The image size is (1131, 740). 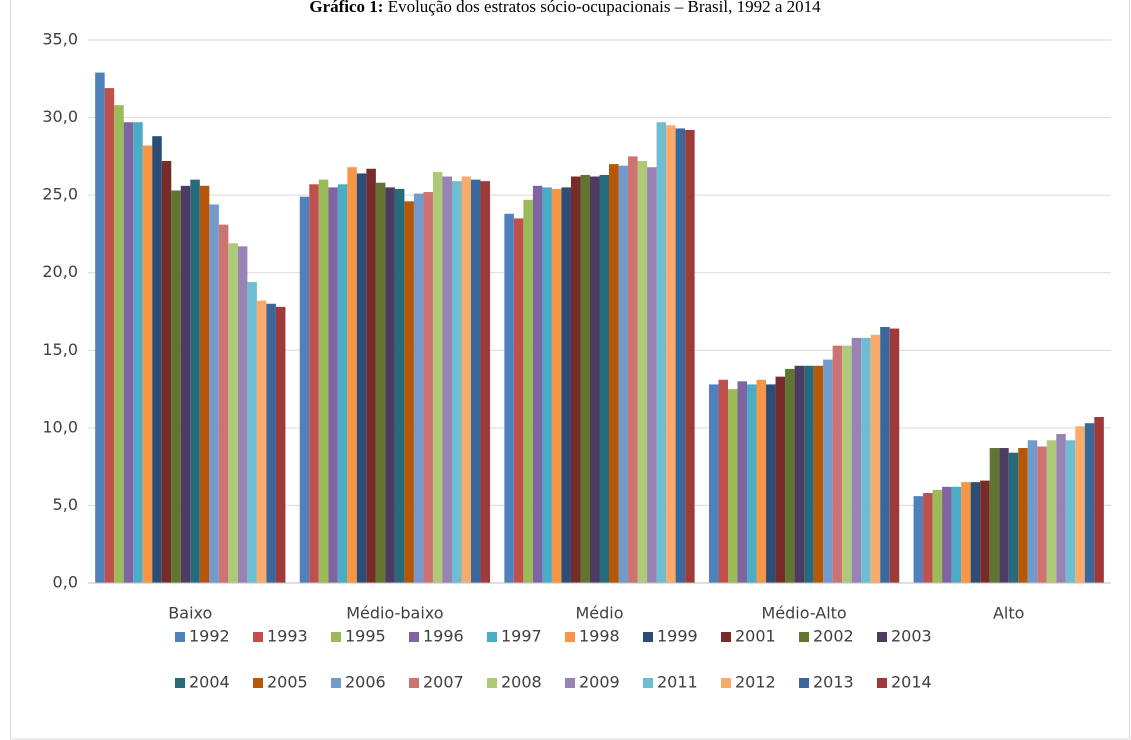 I want to click on legend-label: 1995, so click(x=365, y=636).